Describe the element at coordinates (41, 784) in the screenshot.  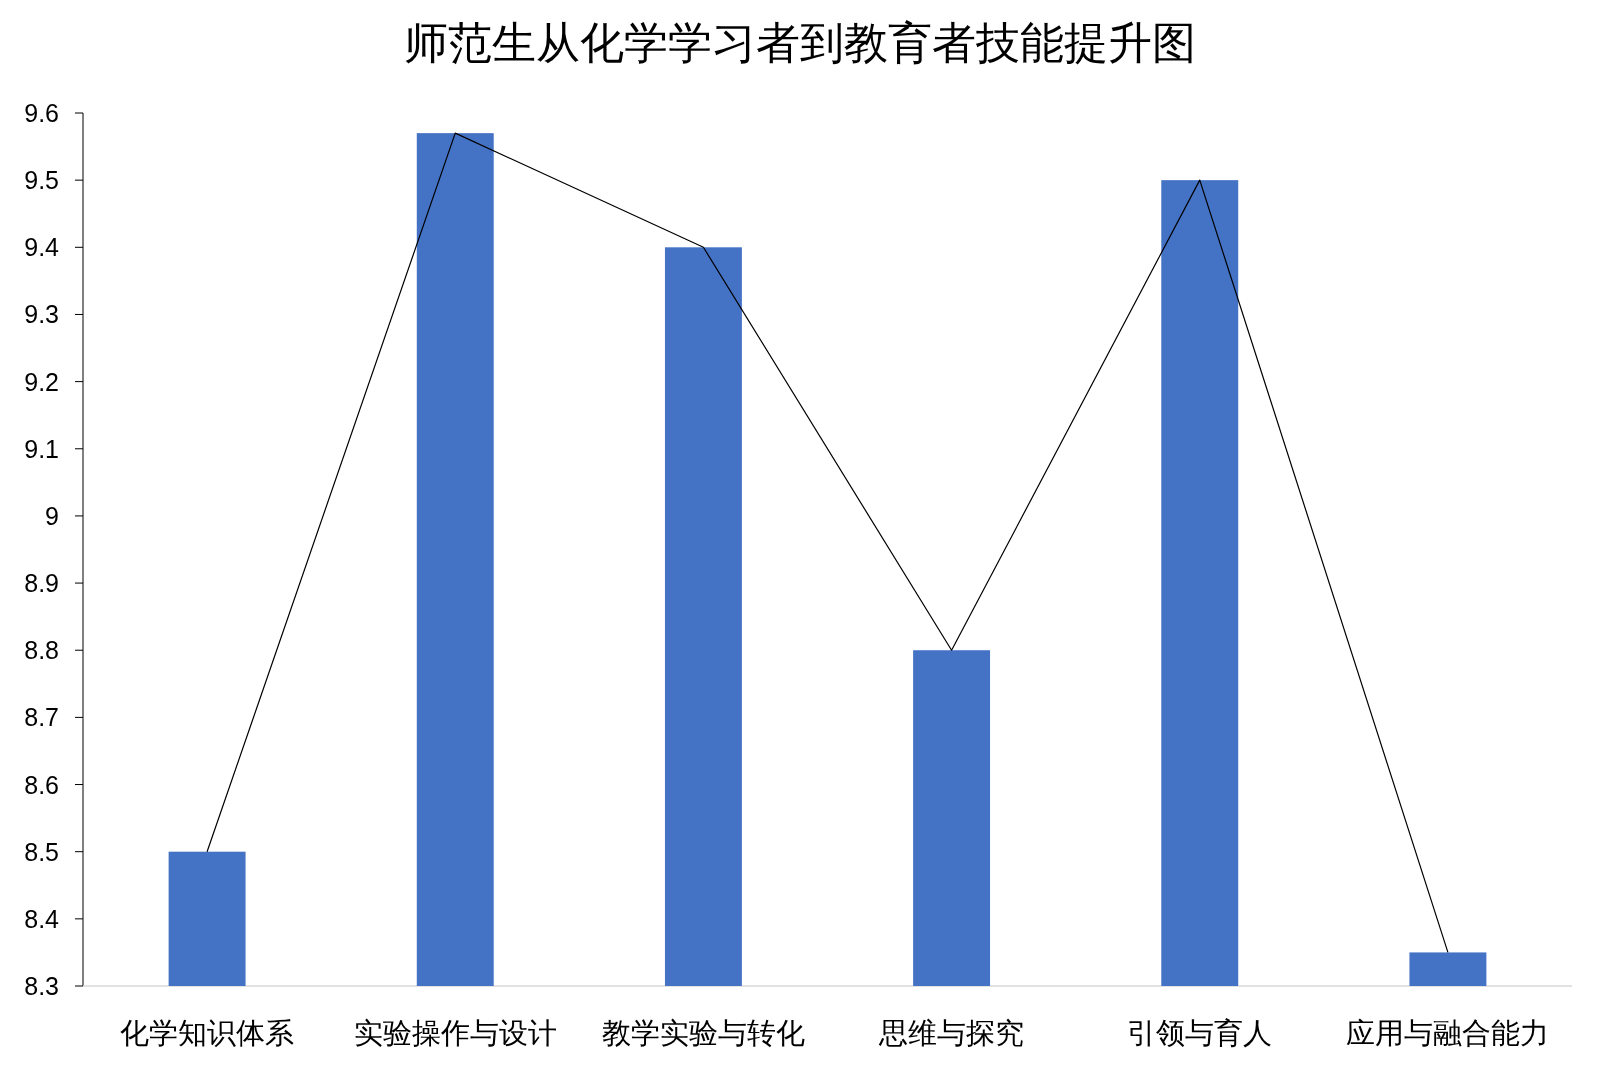
I see `y-tick-label: 8.6` at that location.